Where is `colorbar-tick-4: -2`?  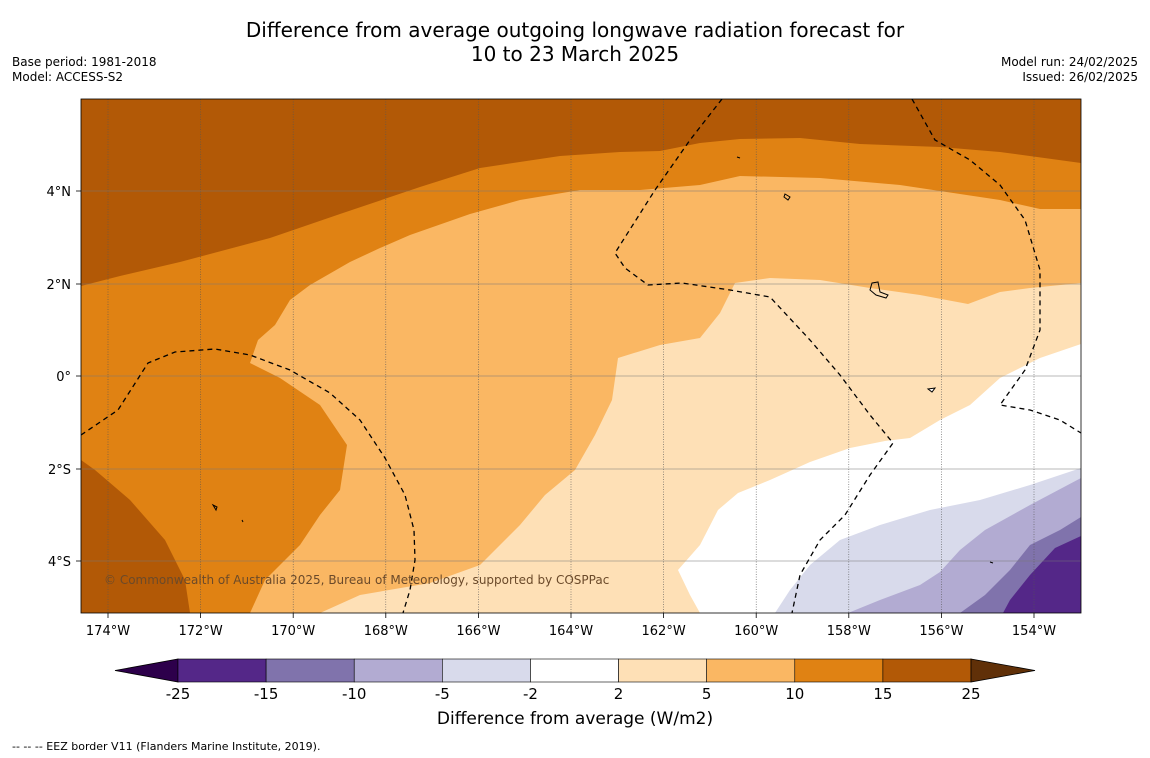 colorbar-tick-4: -2 is located at coordinates (530, 694).